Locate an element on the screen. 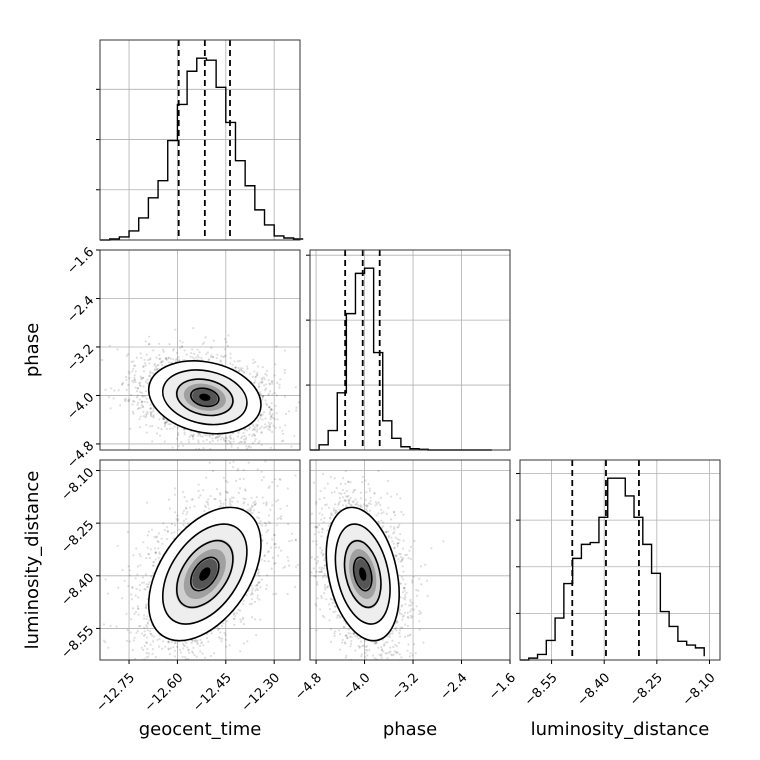 The image size is (760, 760). contour-line is located at coordinates (204, 397).